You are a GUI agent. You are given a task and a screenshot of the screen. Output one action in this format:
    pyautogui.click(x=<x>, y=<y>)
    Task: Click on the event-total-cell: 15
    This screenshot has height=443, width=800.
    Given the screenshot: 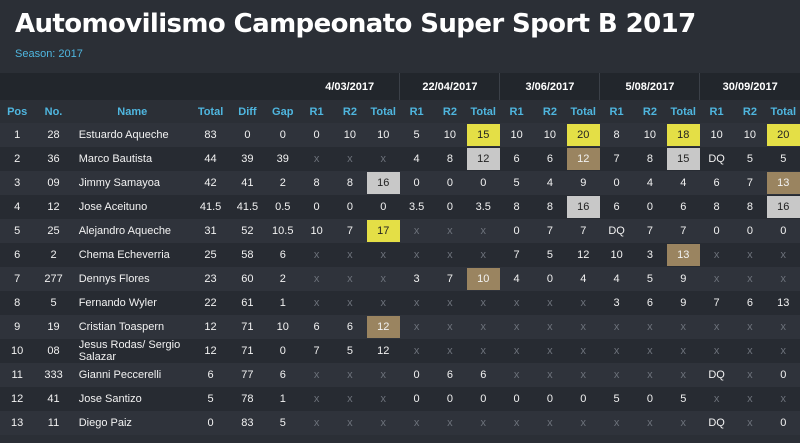 What is the action you would take?
    pyautogui.click(x=683, y=159)
    